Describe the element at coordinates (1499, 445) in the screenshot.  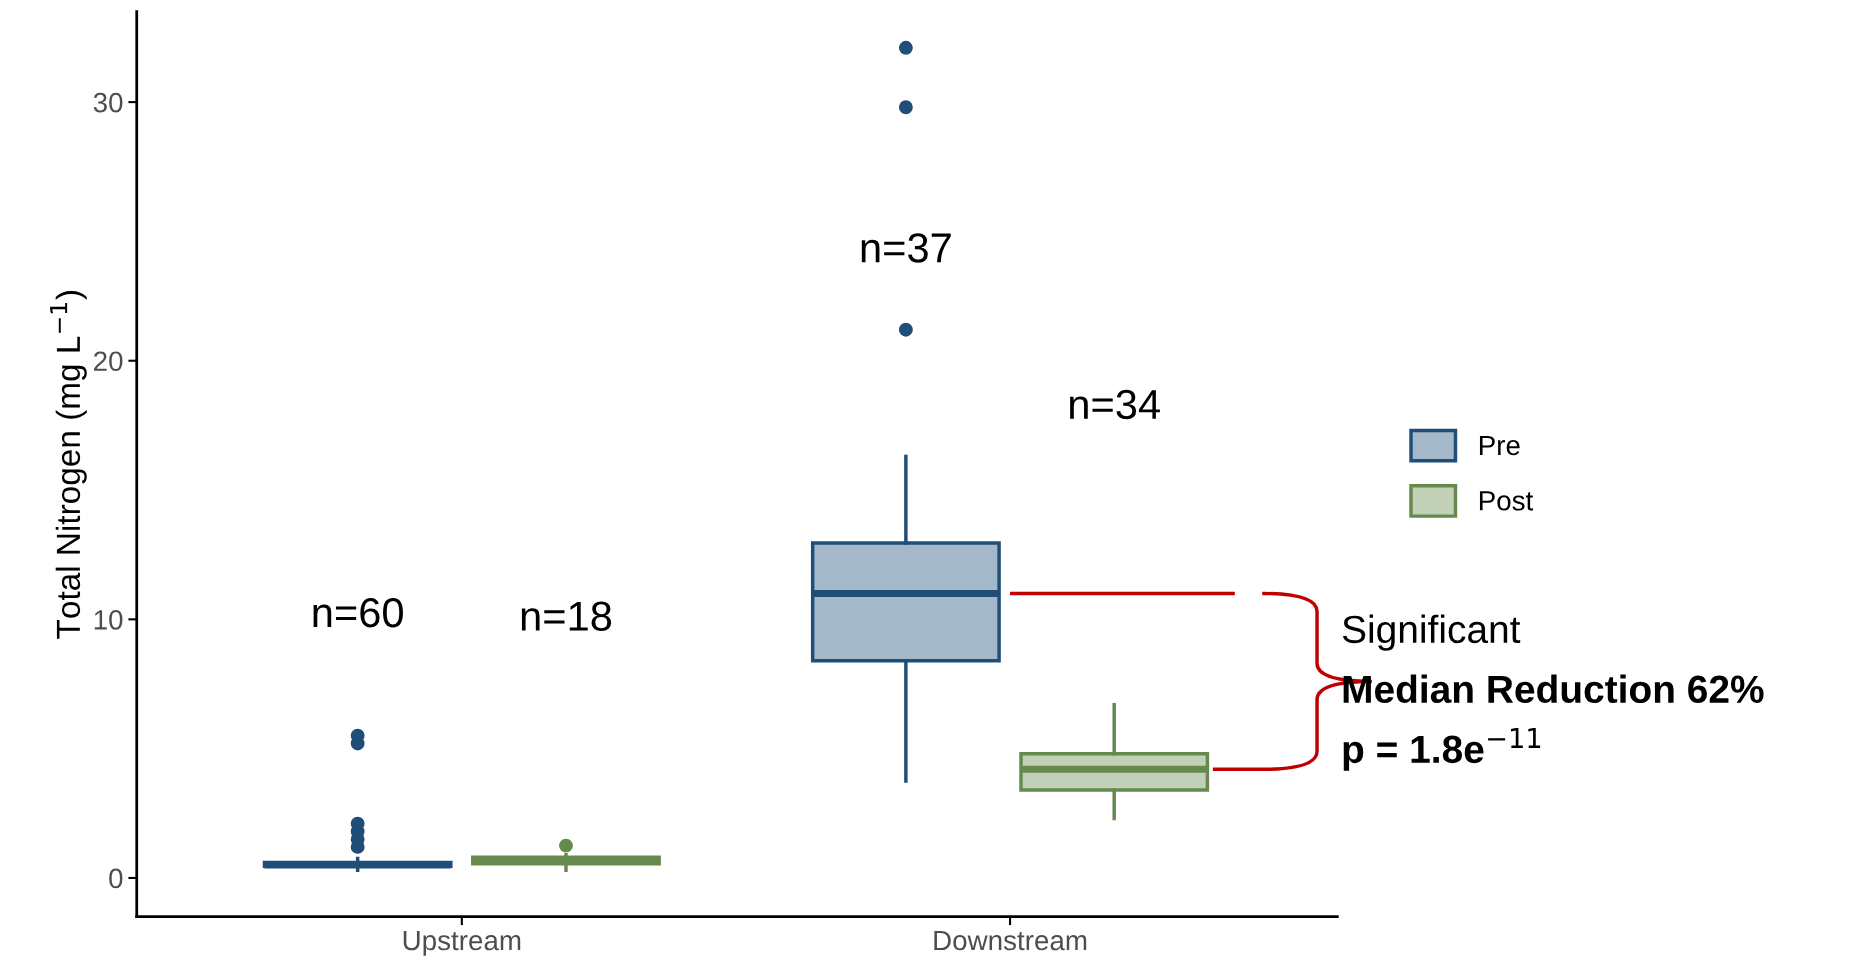
I see `legend-label: Pre` at that location.